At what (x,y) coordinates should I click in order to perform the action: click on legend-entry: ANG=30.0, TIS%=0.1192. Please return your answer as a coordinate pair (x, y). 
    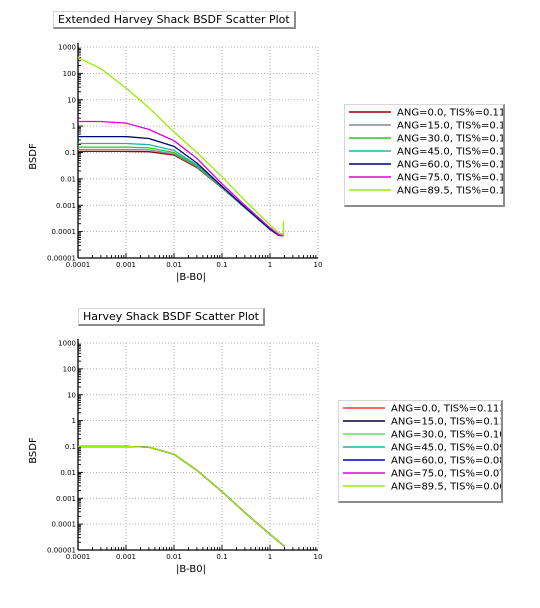
    Looking at the image, I should click on (450, 139).